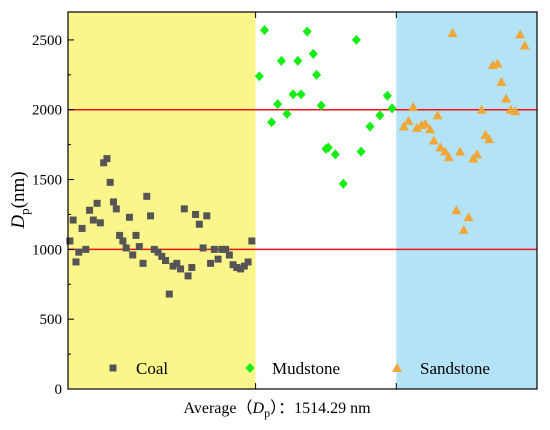 The image size is (550, 430). What do you see at coordinates (59, 390) in the screenshot?
I see `y-tick-label: 0` at bounding box center [59, 390].